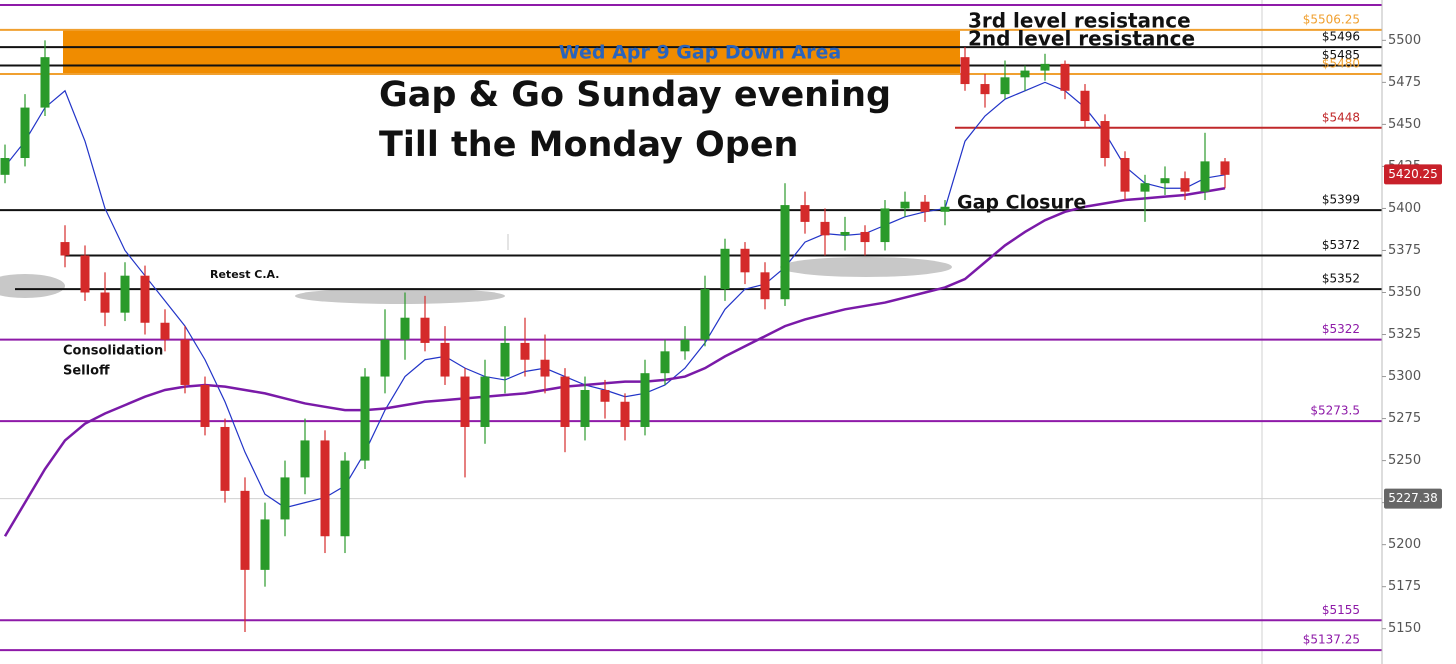  I want to click on y-tick-label: 5150, so click(1404, 628).